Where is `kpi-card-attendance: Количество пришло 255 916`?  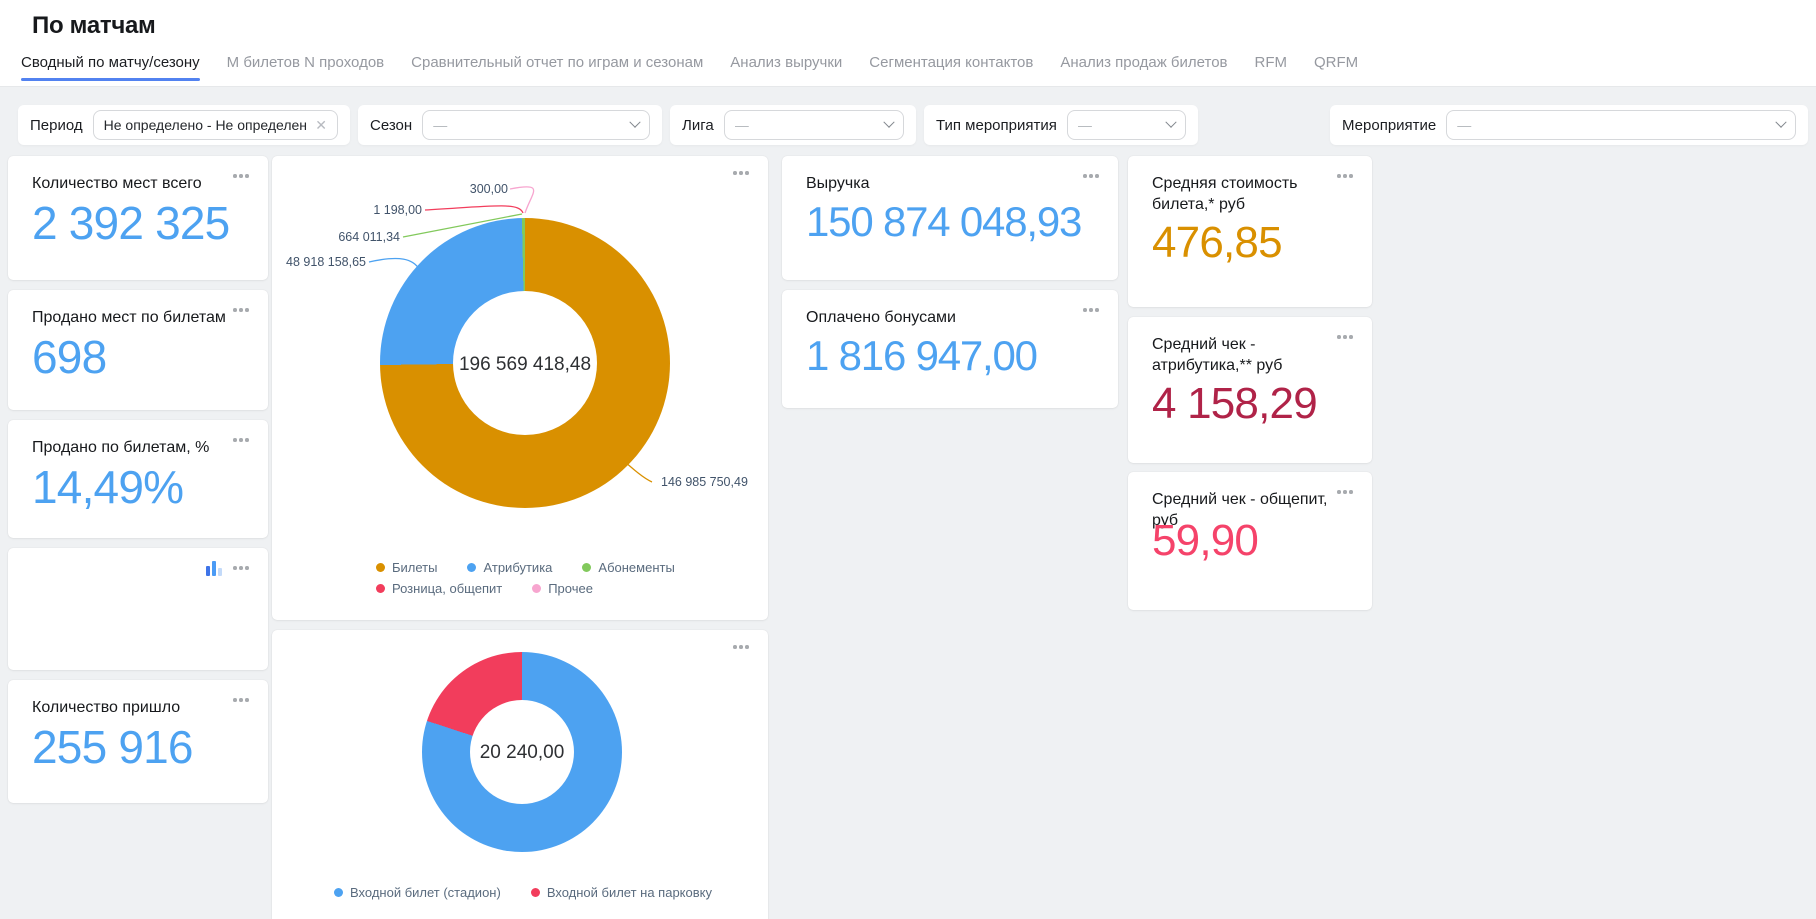 kpi-card-attendance: Количество пришло 255 916 is located at coordinates (138, 741).